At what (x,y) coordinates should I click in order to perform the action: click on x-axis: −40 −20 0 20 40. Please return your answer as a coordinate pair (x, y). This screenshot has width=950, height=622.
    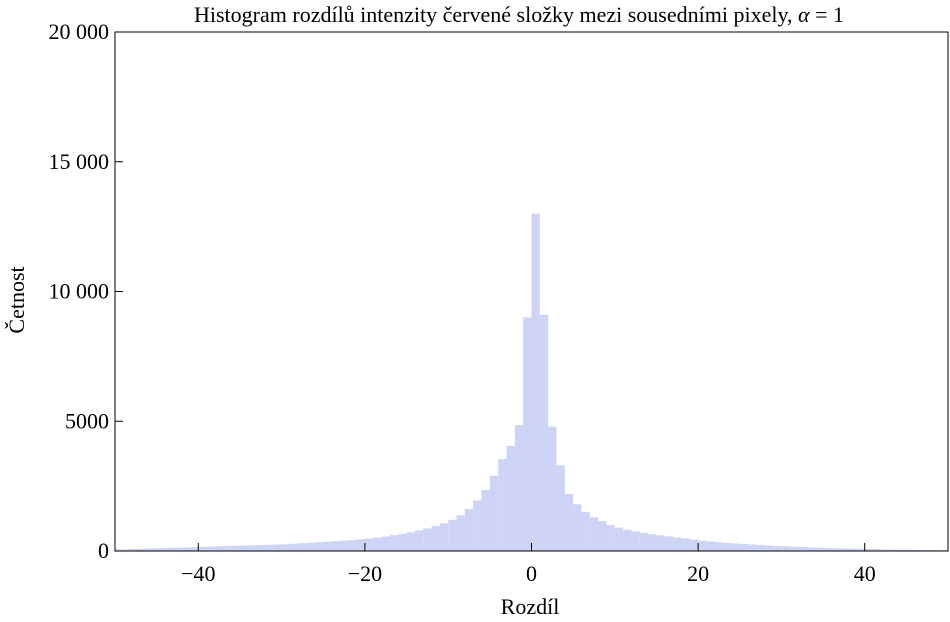
    Looking at the image, I should click on (528, 564).